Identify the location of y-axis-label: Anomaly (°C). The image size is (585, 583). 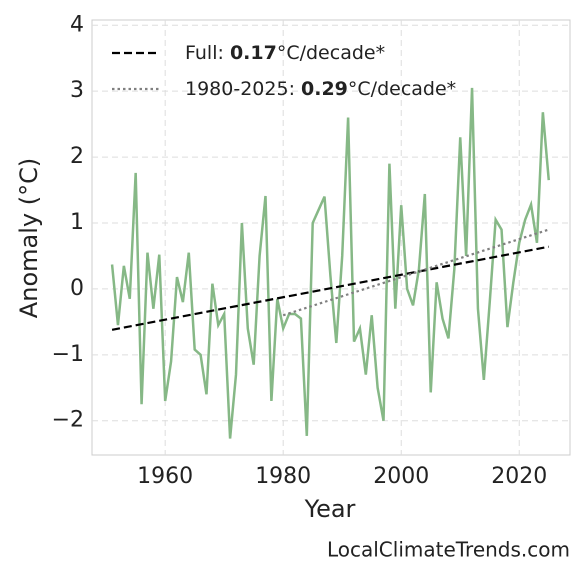
(29, 238).